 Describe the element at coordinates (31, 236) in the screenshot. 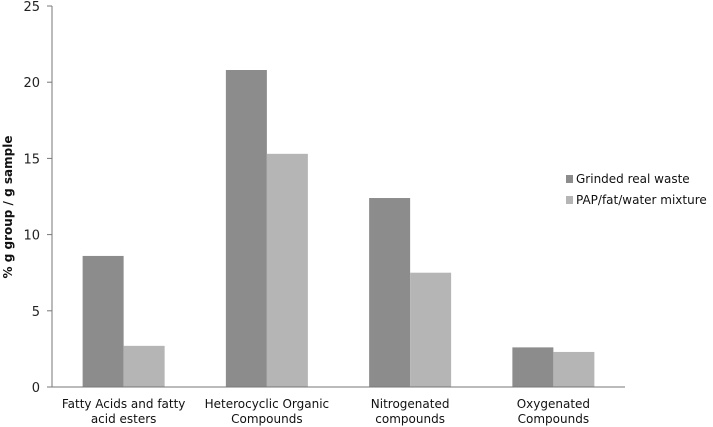

I see `y-tick-label: 10` at that location.